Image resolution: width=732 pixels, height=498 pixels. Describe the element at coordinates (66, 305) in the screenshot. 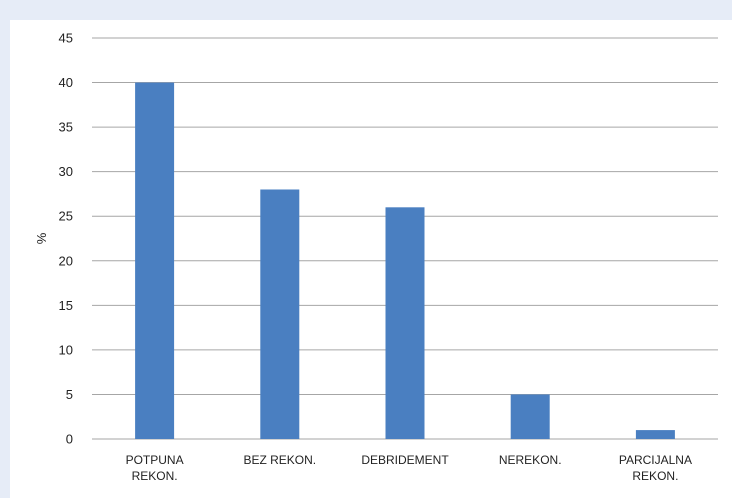

I see `y-tick-label: 15` at that location.